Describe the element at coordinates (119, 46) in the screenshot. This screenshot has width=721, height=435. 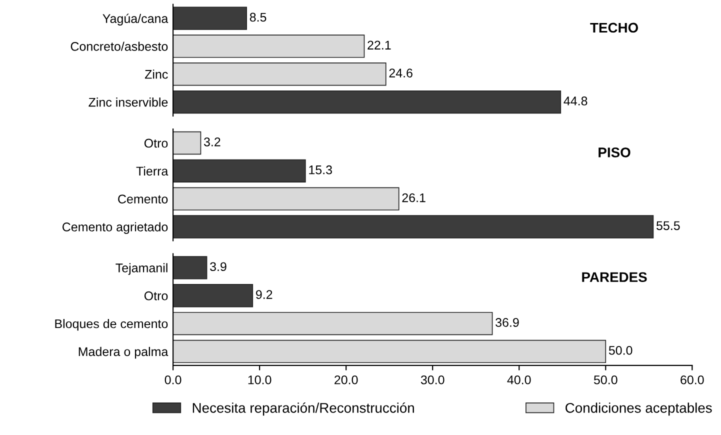
I see `y-tick-label: Concreto/asbesto` at that location.